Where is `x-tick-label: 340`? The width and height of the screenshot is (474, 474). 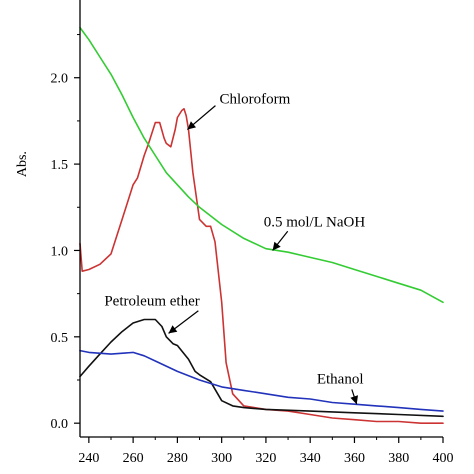
x-tick-label: 340 is located at coordinates (310, 458).